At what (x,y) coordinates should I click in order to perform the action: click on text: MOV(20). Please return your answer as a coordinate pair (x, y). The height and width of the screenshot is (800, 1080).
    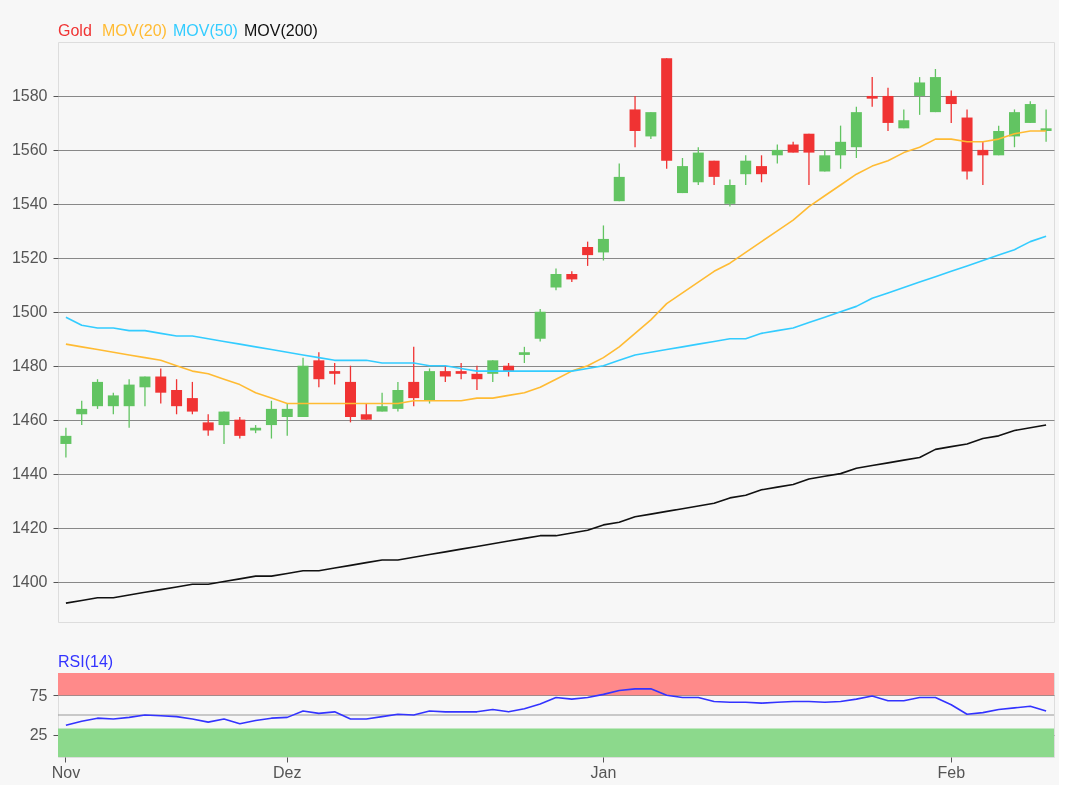
    Looking at the image, I should click on (134, 30).